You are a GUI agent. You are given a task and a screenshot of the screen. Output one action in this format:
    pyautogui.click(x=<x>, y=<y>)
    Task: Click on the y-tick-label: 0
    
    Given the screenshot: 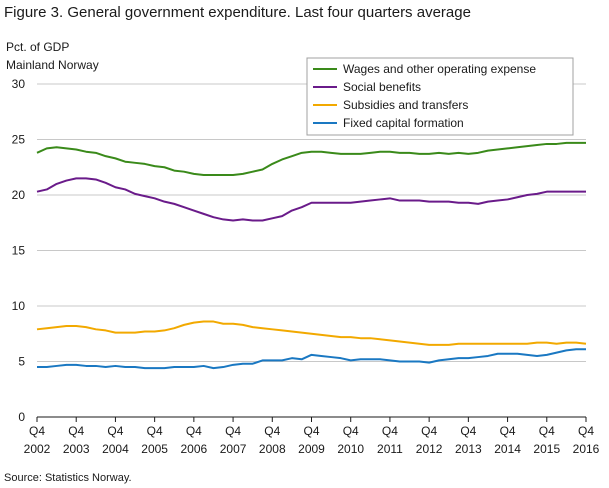 What is the action you would take?
    pyautogui.click(x=21, y=417)
    